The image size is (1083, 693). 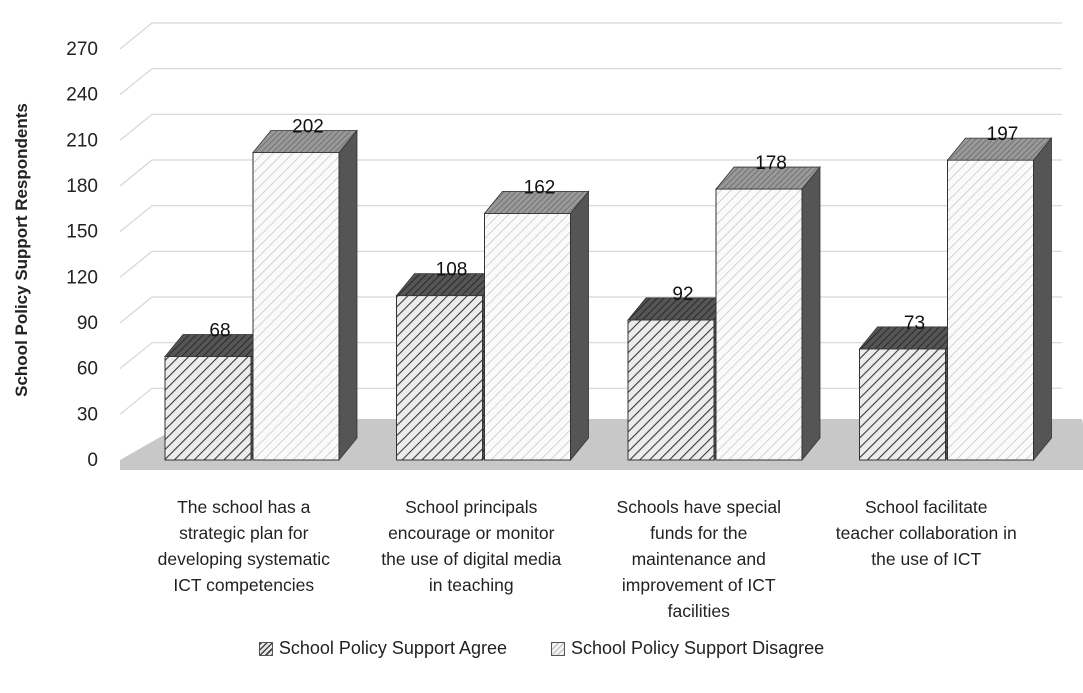 I want to click on y-tick-label: 0, so click(x=92, y=460).